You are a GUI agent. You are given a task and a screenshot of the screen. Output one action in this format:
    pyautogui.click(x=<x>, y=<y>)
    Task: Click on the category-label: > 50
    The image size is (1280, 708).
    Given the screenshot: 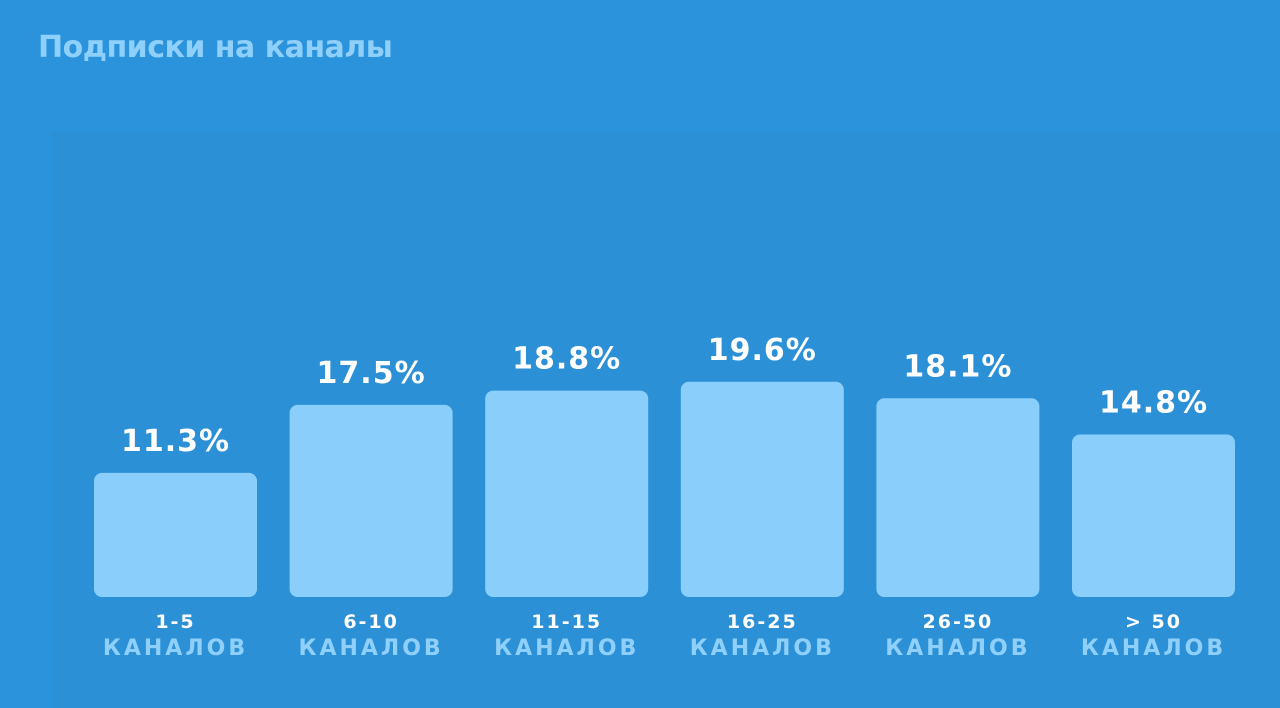 What is the action you would take?
    pyautogui.click(x=1153, y=622)
    